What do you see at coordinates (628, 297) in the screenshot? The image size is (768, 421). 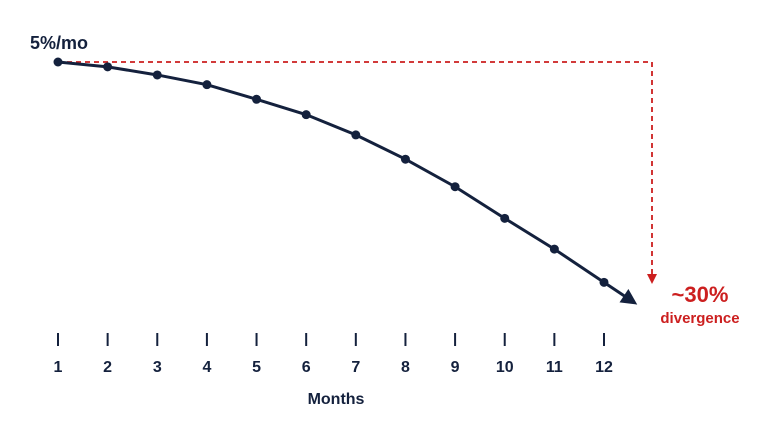 I see `arrowhead` at bounding box center [628, 297].